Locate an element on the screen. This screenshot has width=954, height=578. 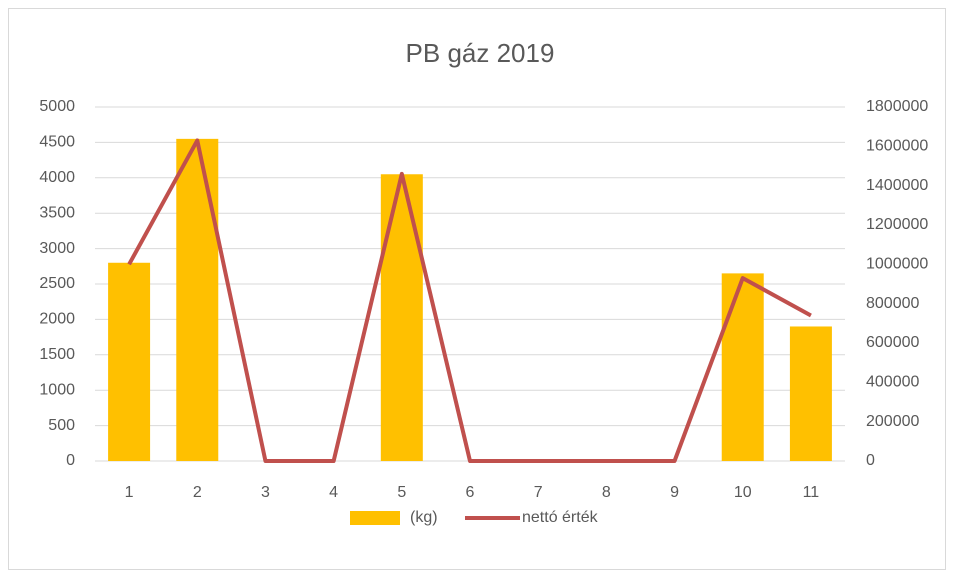
x-tick-label: 11 is located at coordinates (811, 492).